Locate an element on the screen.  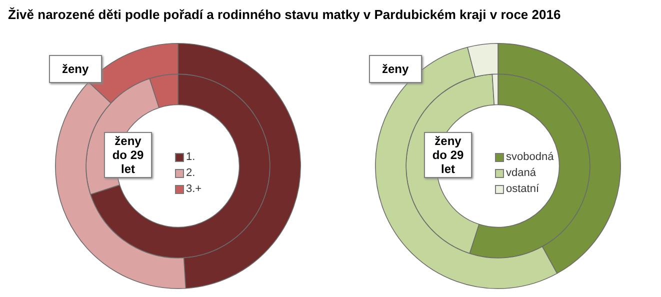
legend-label: 1. is located at coordinates (191, 157).